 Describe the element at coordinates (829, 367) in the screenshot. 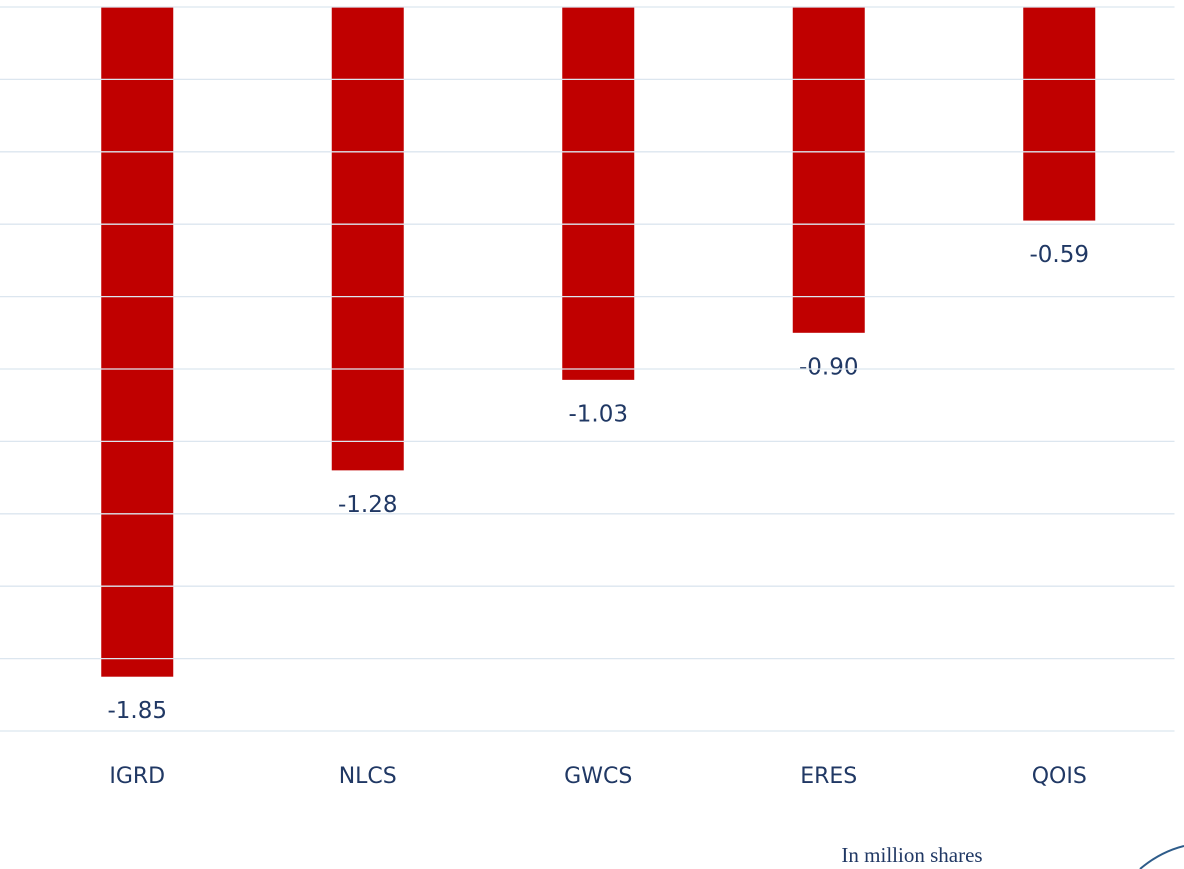

I see `data-label: -0.90` at that location.